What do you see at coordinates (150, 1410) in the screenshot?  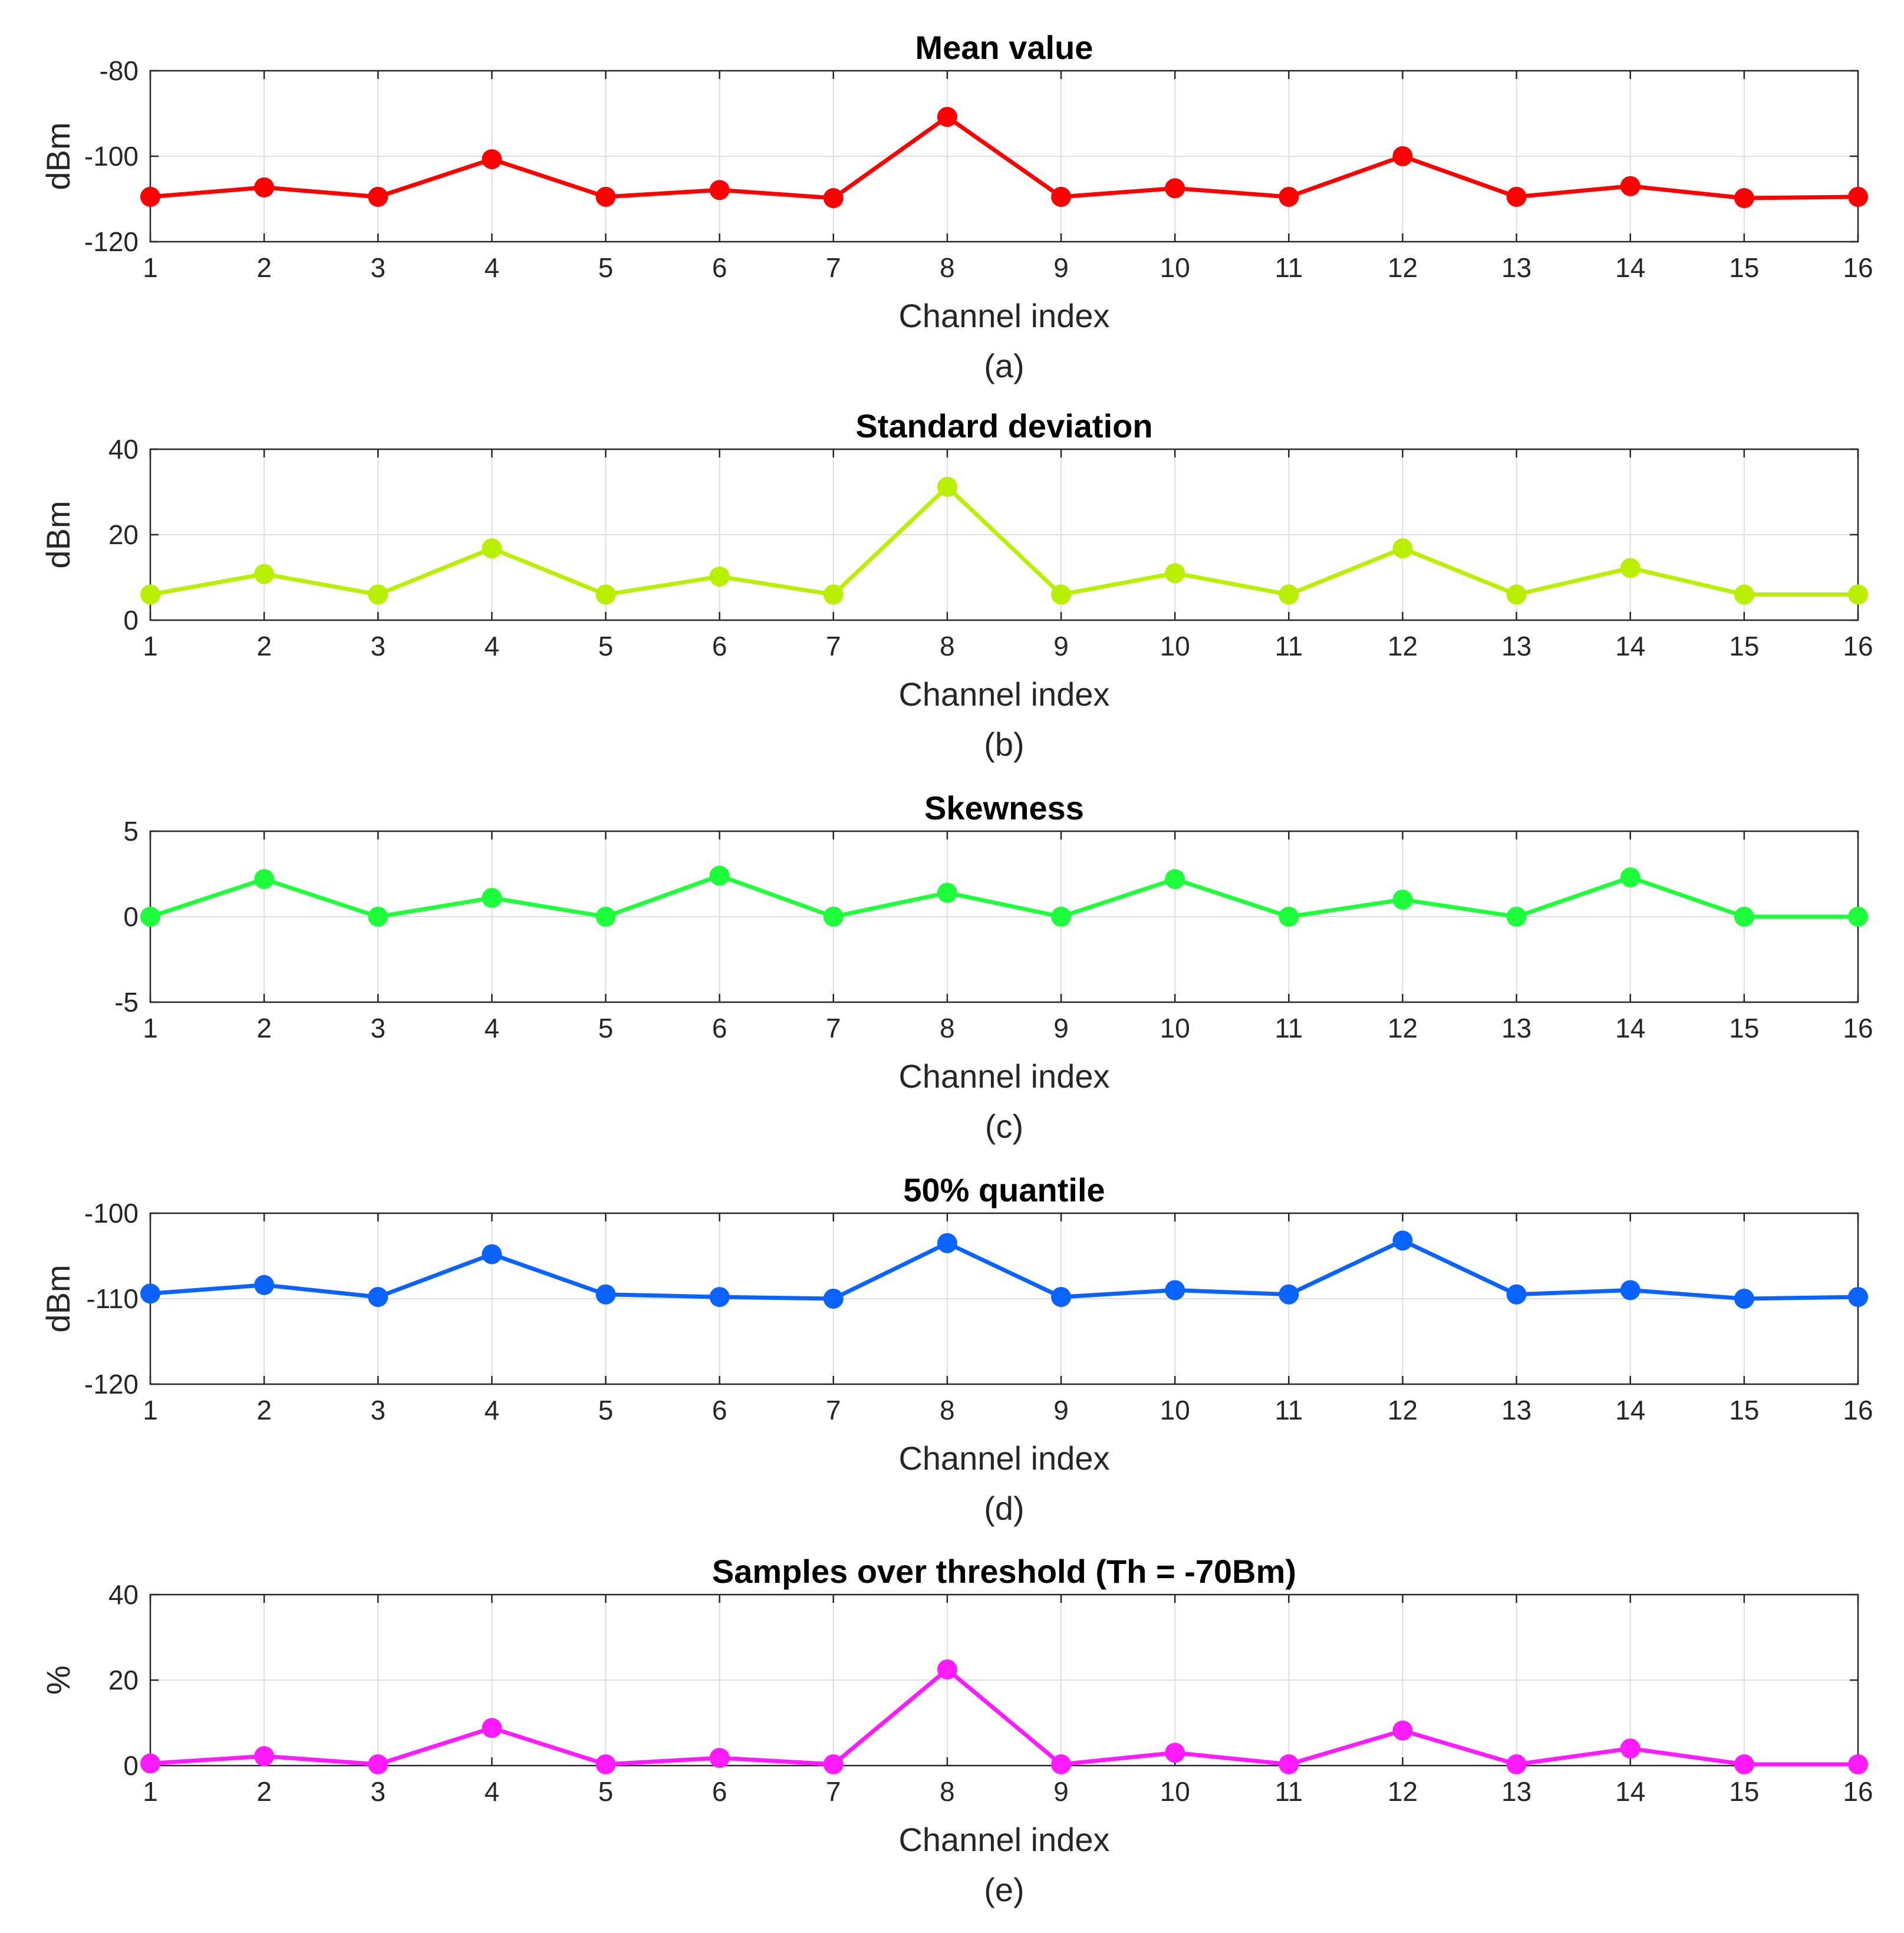 I see `x-tick-label: 1` at bounding box center [150, 1410].